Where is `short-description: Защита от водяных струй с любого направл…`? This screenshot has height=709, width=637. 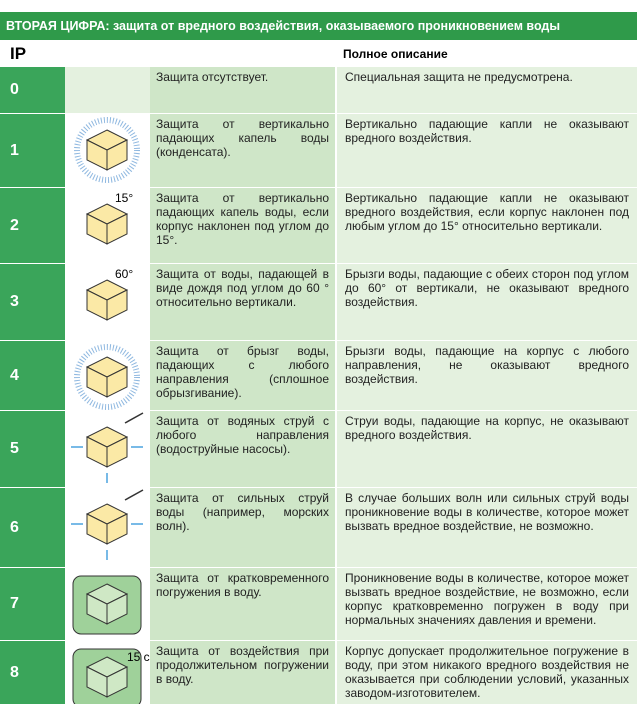 short-description: Защита от водяных струй с любого направл… is located at coordinates (242, 449).